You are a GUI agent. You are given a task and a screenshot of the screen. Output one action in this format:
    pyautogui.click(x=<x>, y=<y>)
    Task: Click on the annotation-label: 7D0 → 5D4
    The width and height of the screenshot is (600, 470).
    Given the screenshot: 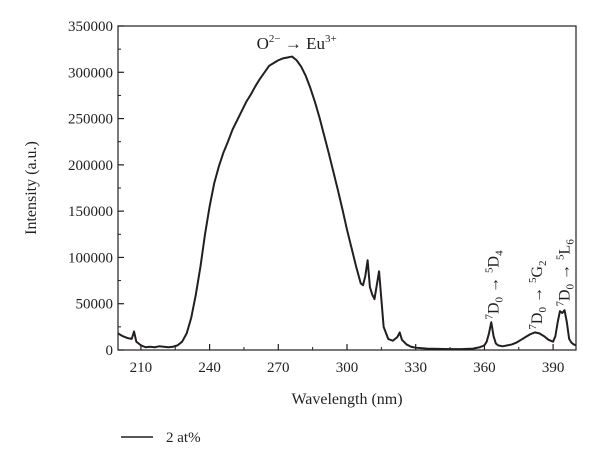 What is the action you would take?
    pyautogui.click(x=495, y=285)
    